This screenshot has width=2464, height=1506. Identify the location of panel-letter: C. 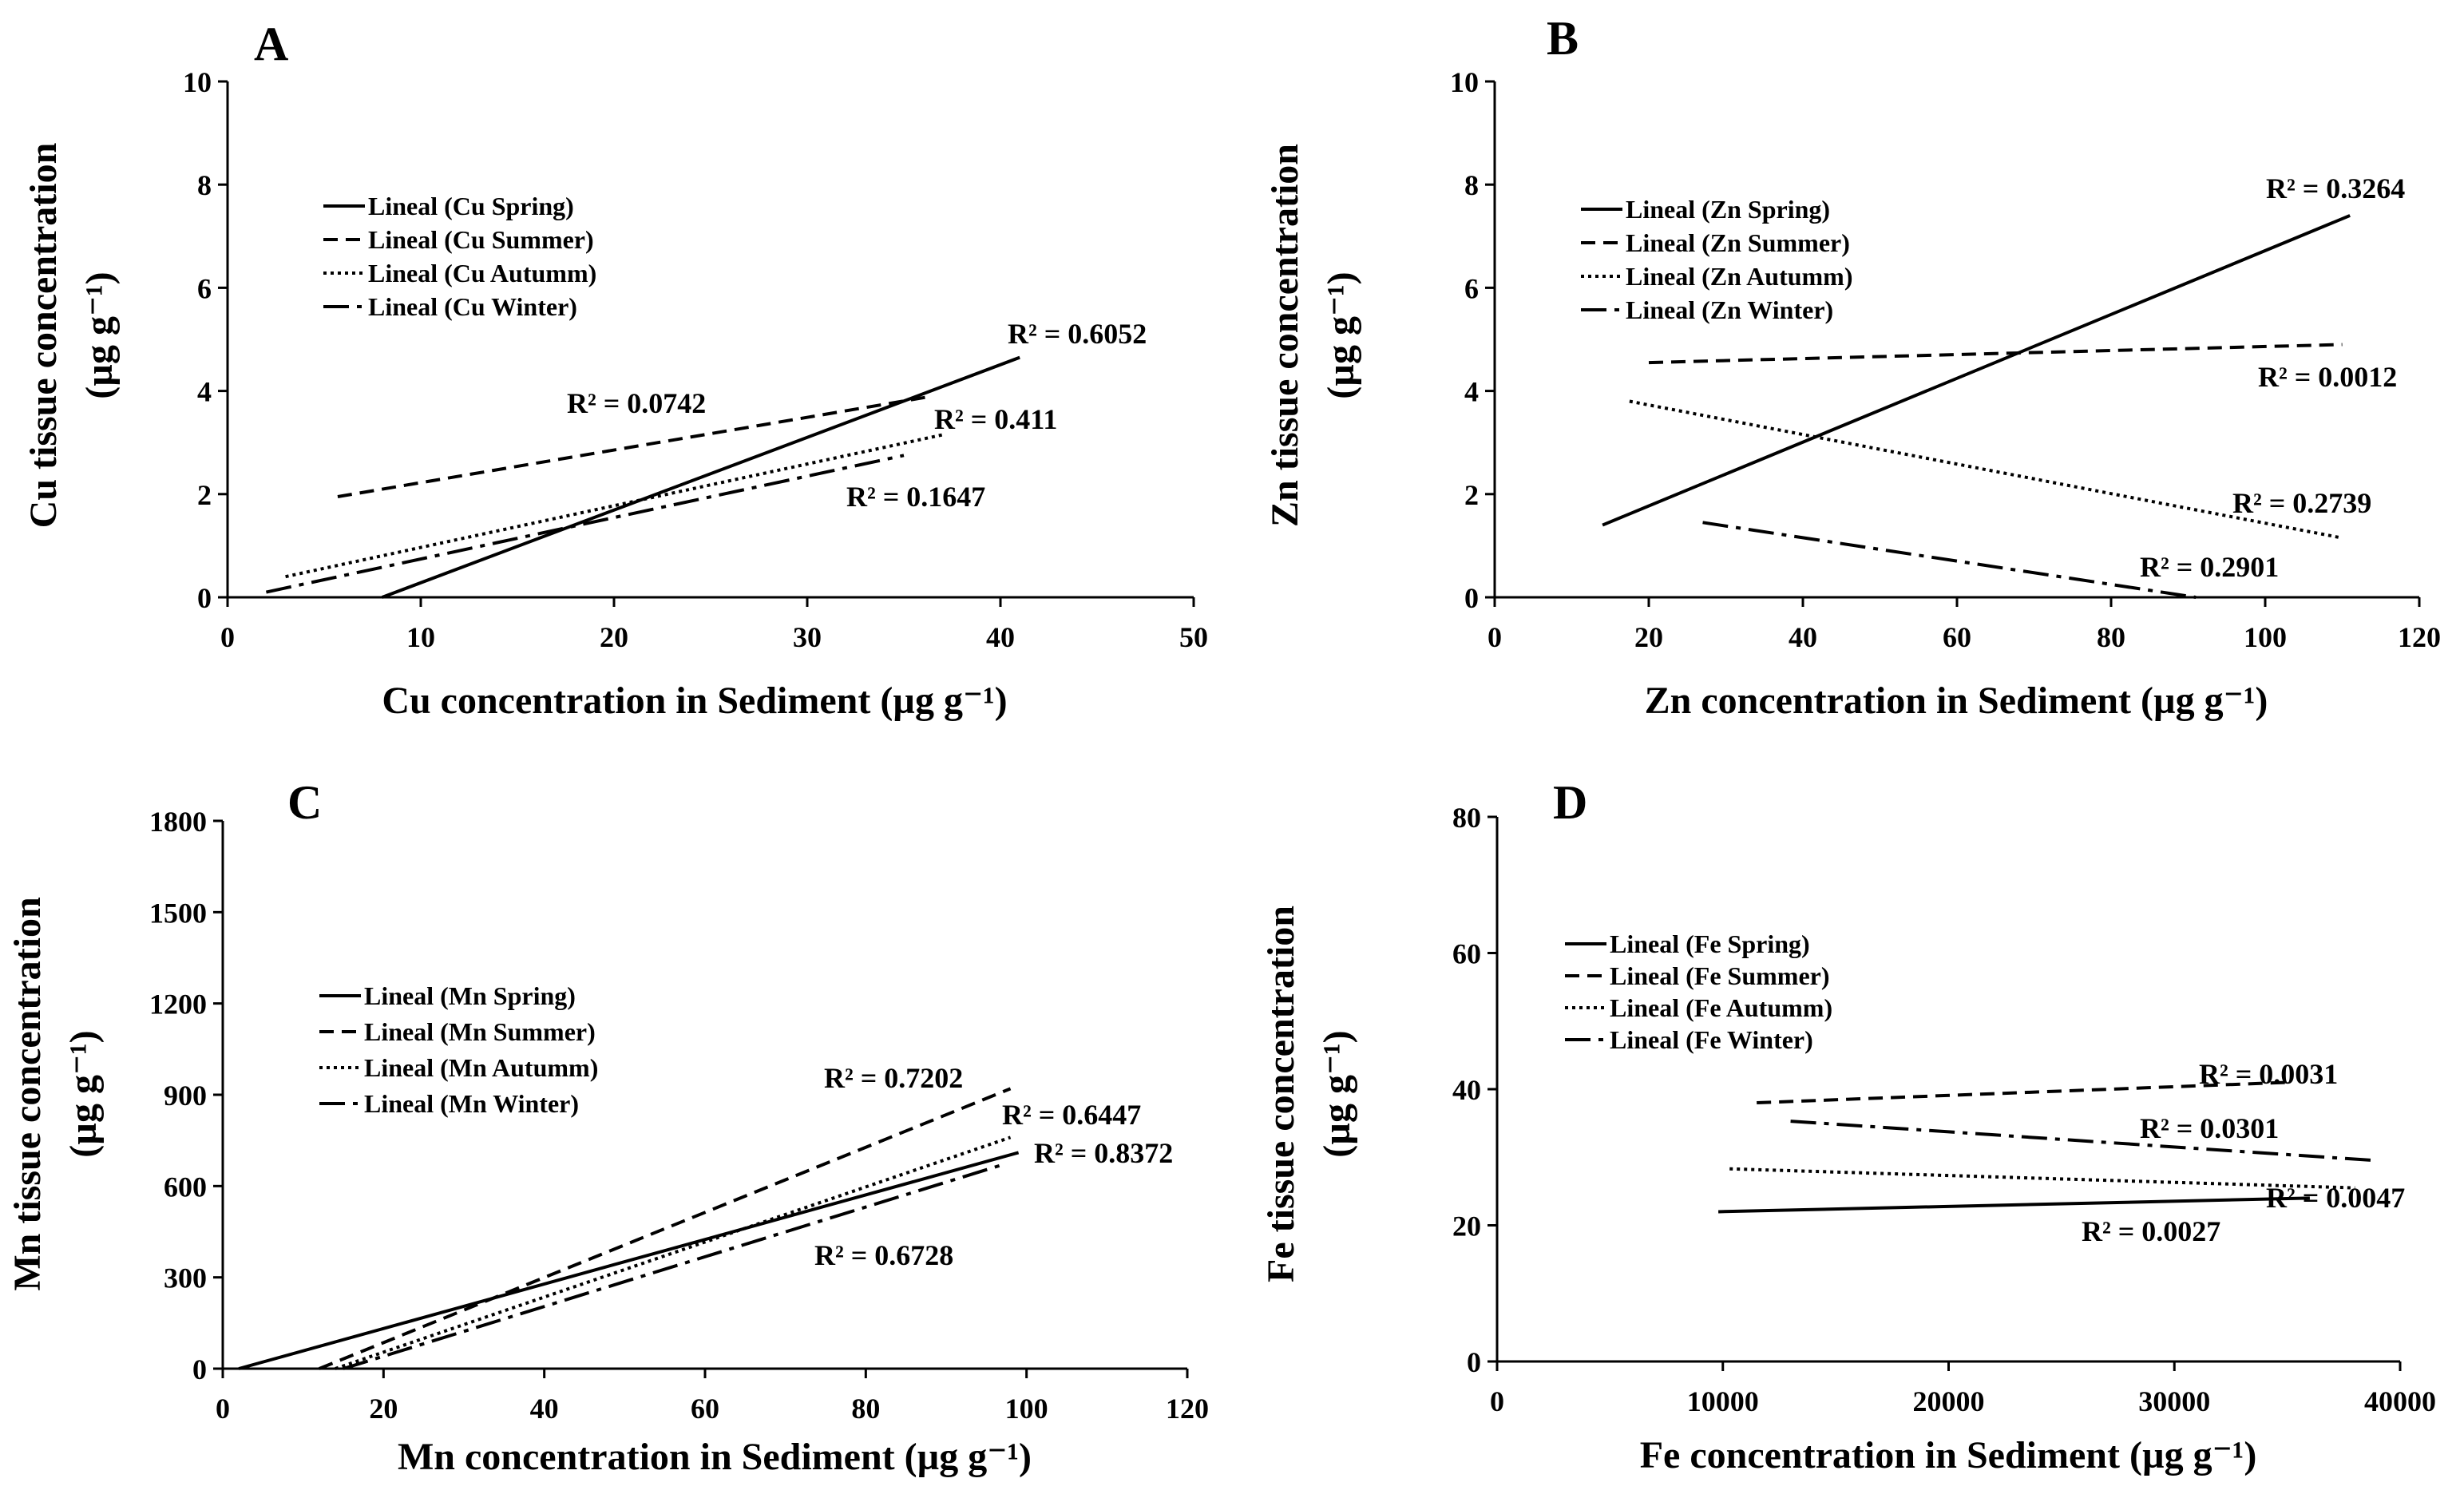
(304, 802).